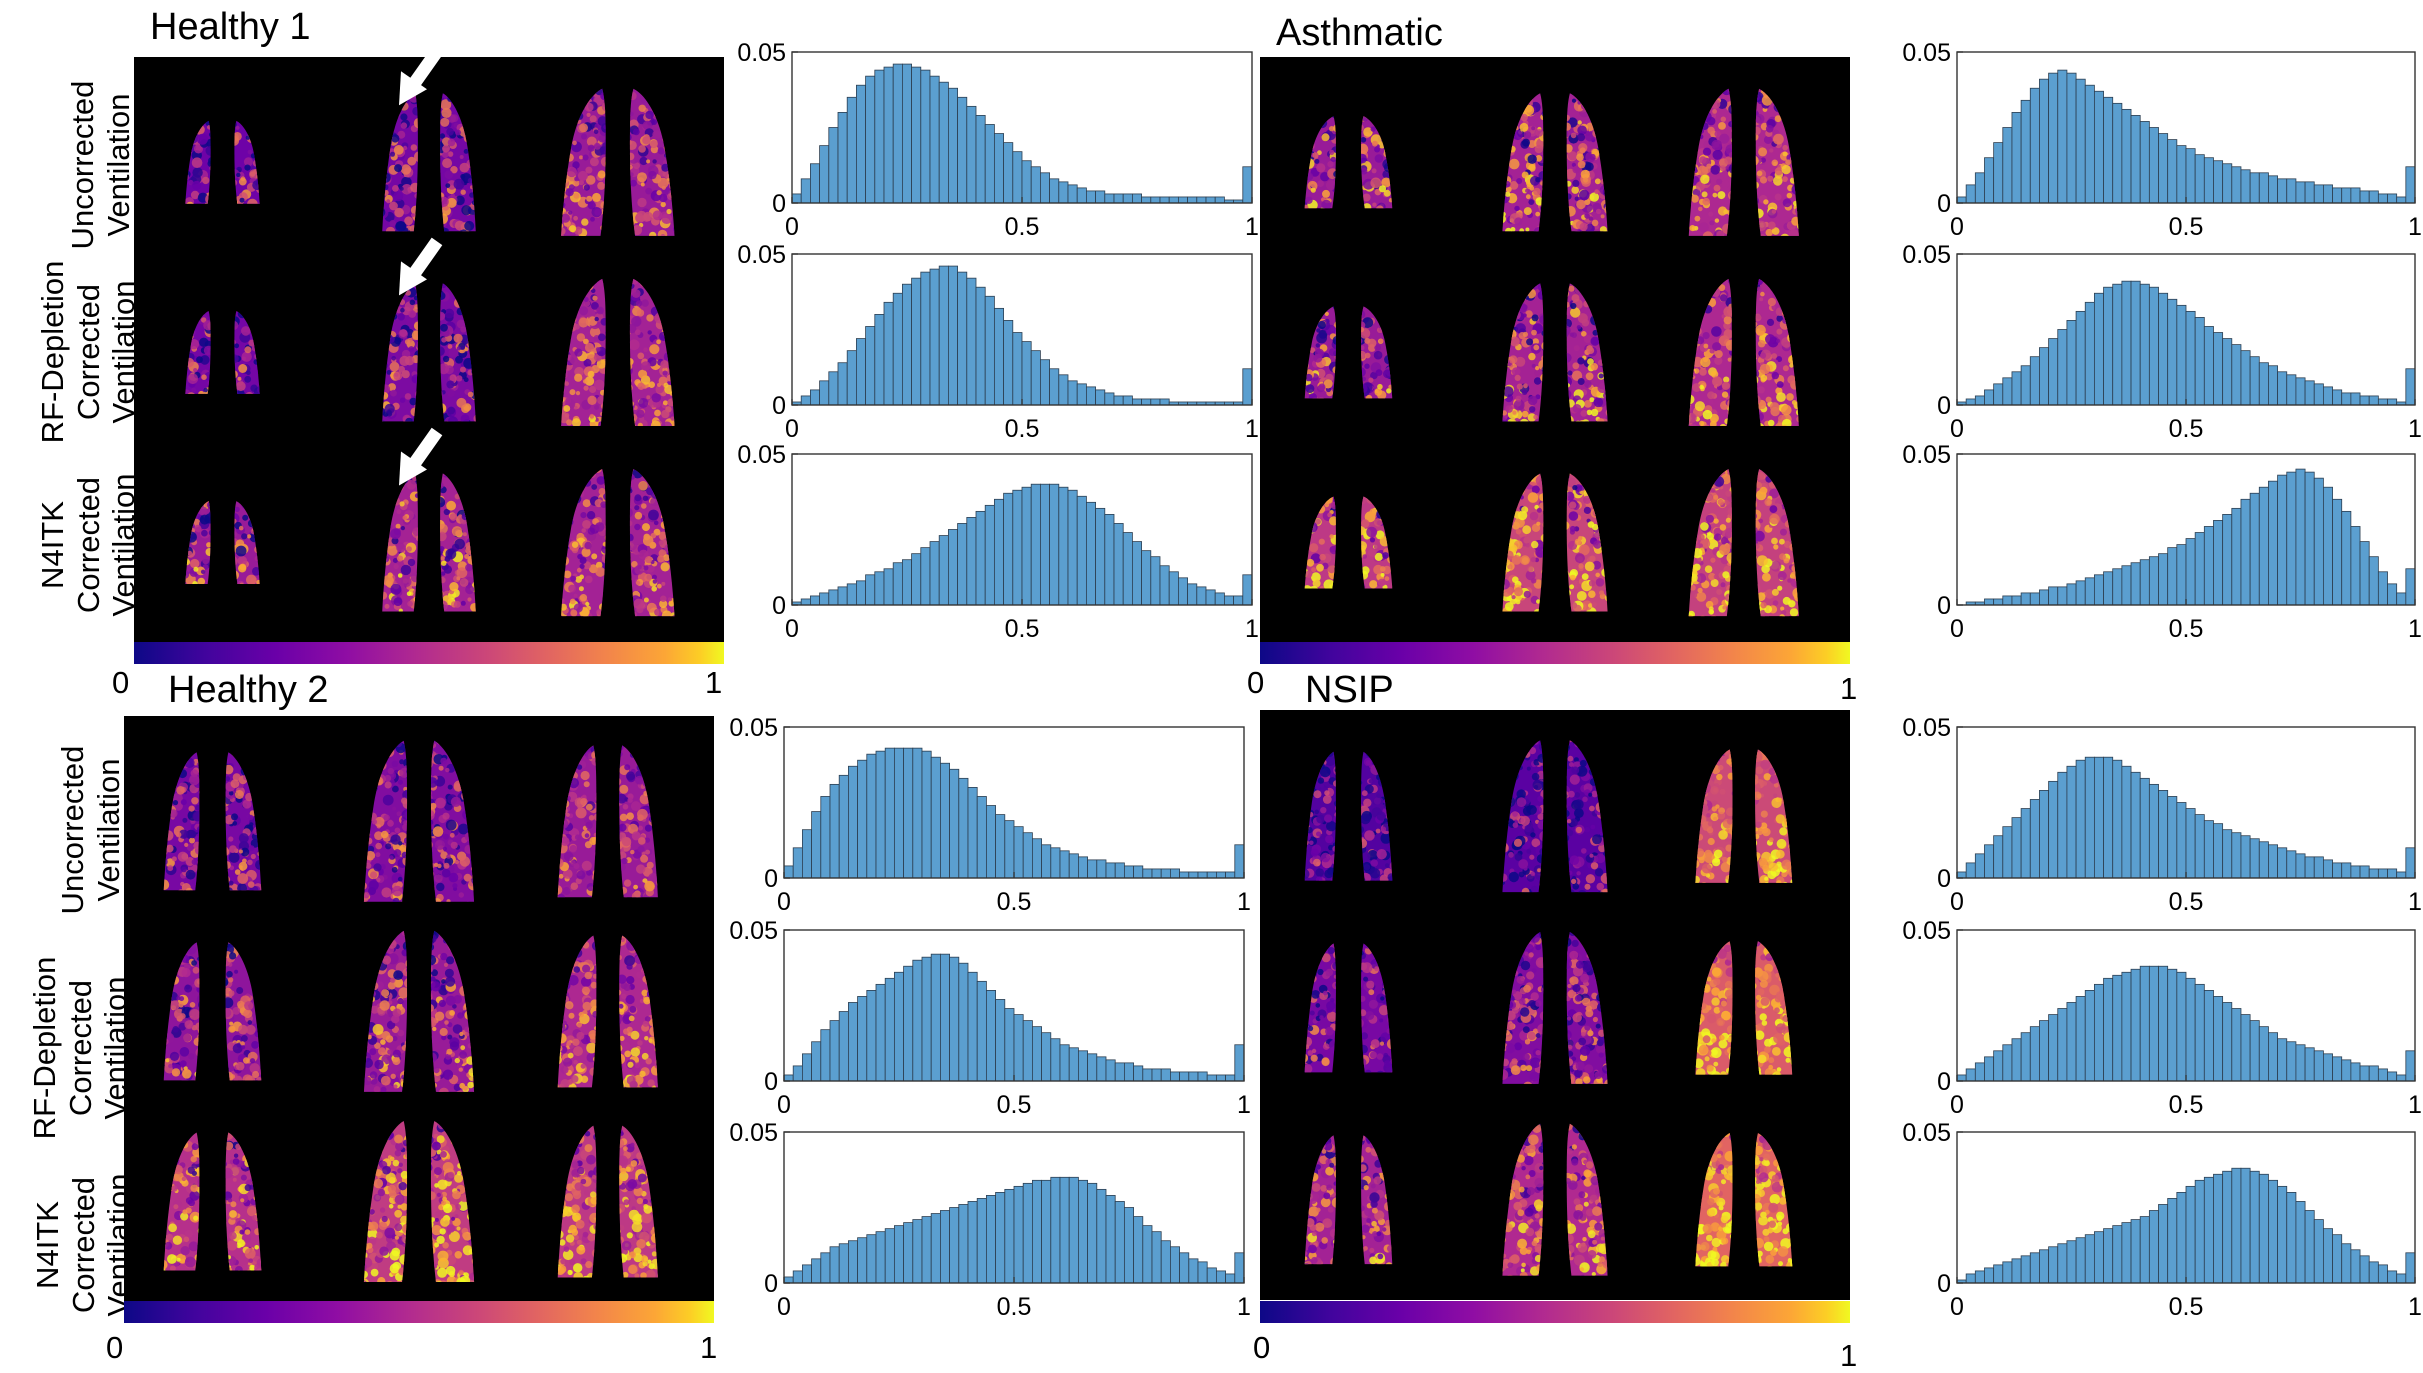 This screenshot has width=2423, height=1373. I want to click on colorbar-max-label: 1, so click(709, 1347).